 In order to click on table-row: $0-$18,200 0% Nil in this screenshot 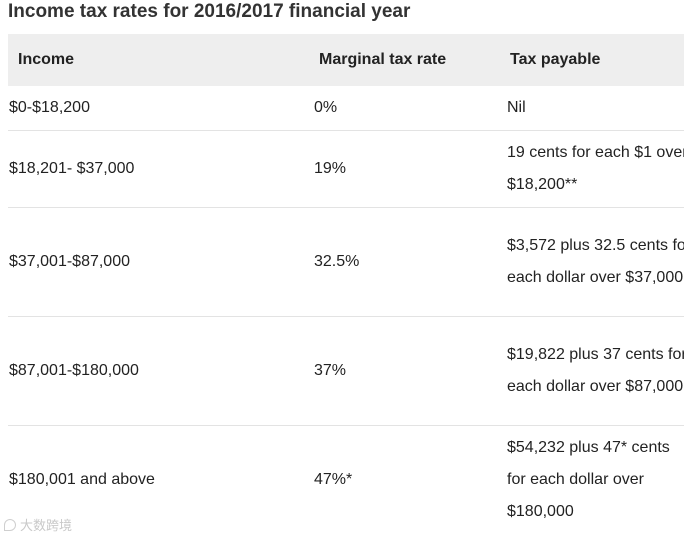, I will do `click(346, 108)`.